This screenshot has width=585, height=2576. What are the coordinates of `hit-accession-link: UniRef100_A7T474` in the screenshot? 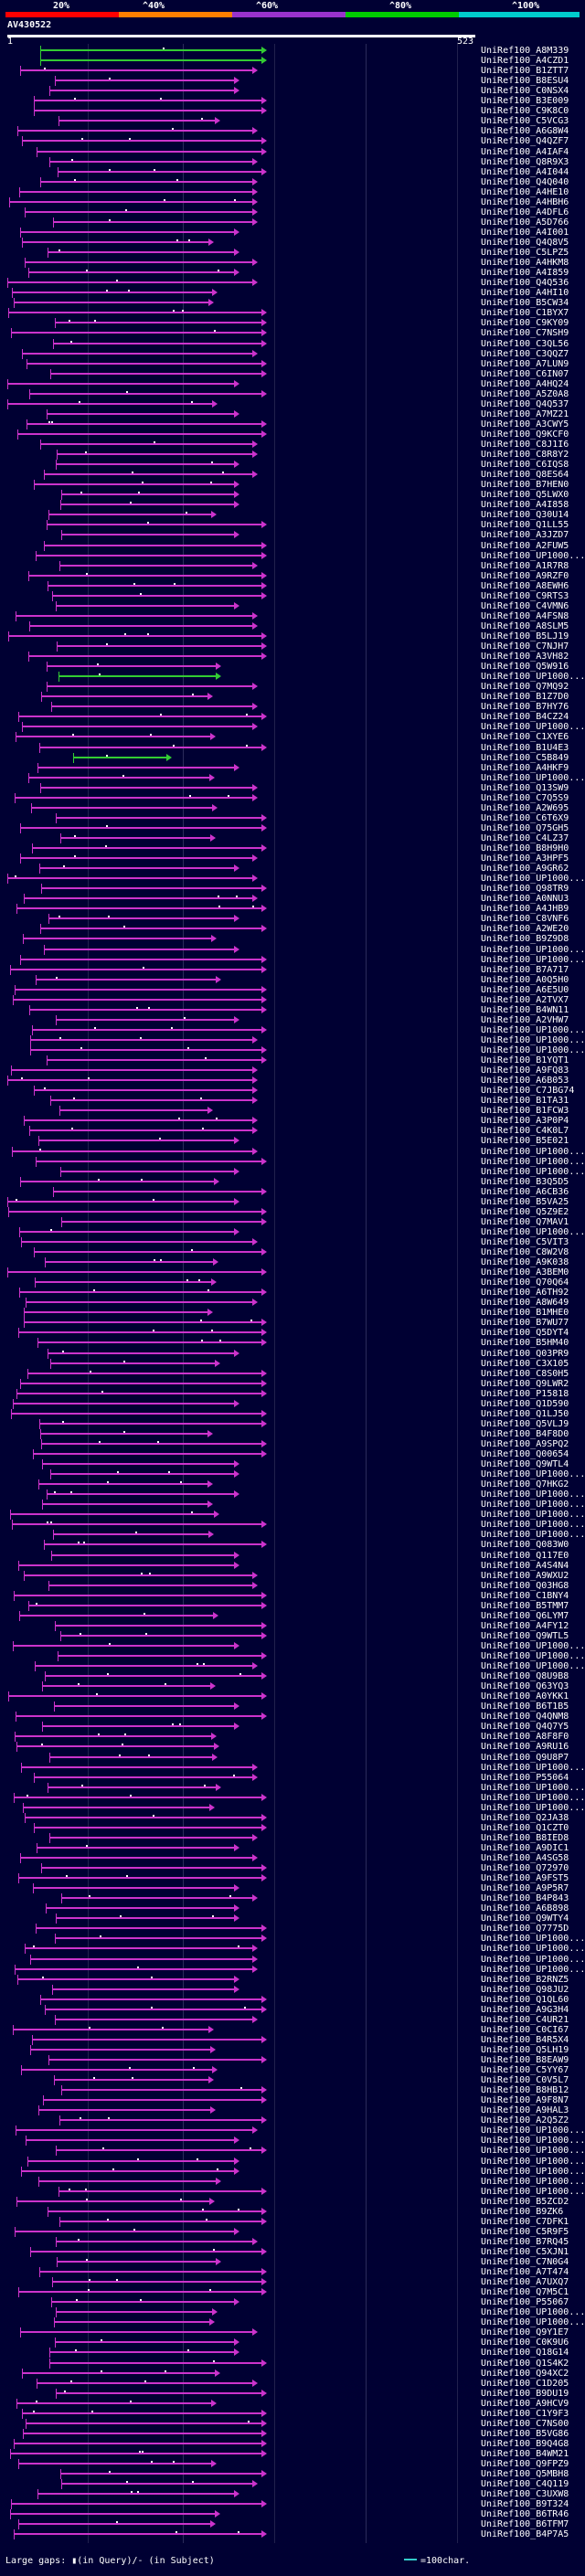 It's located at (525, 2272).